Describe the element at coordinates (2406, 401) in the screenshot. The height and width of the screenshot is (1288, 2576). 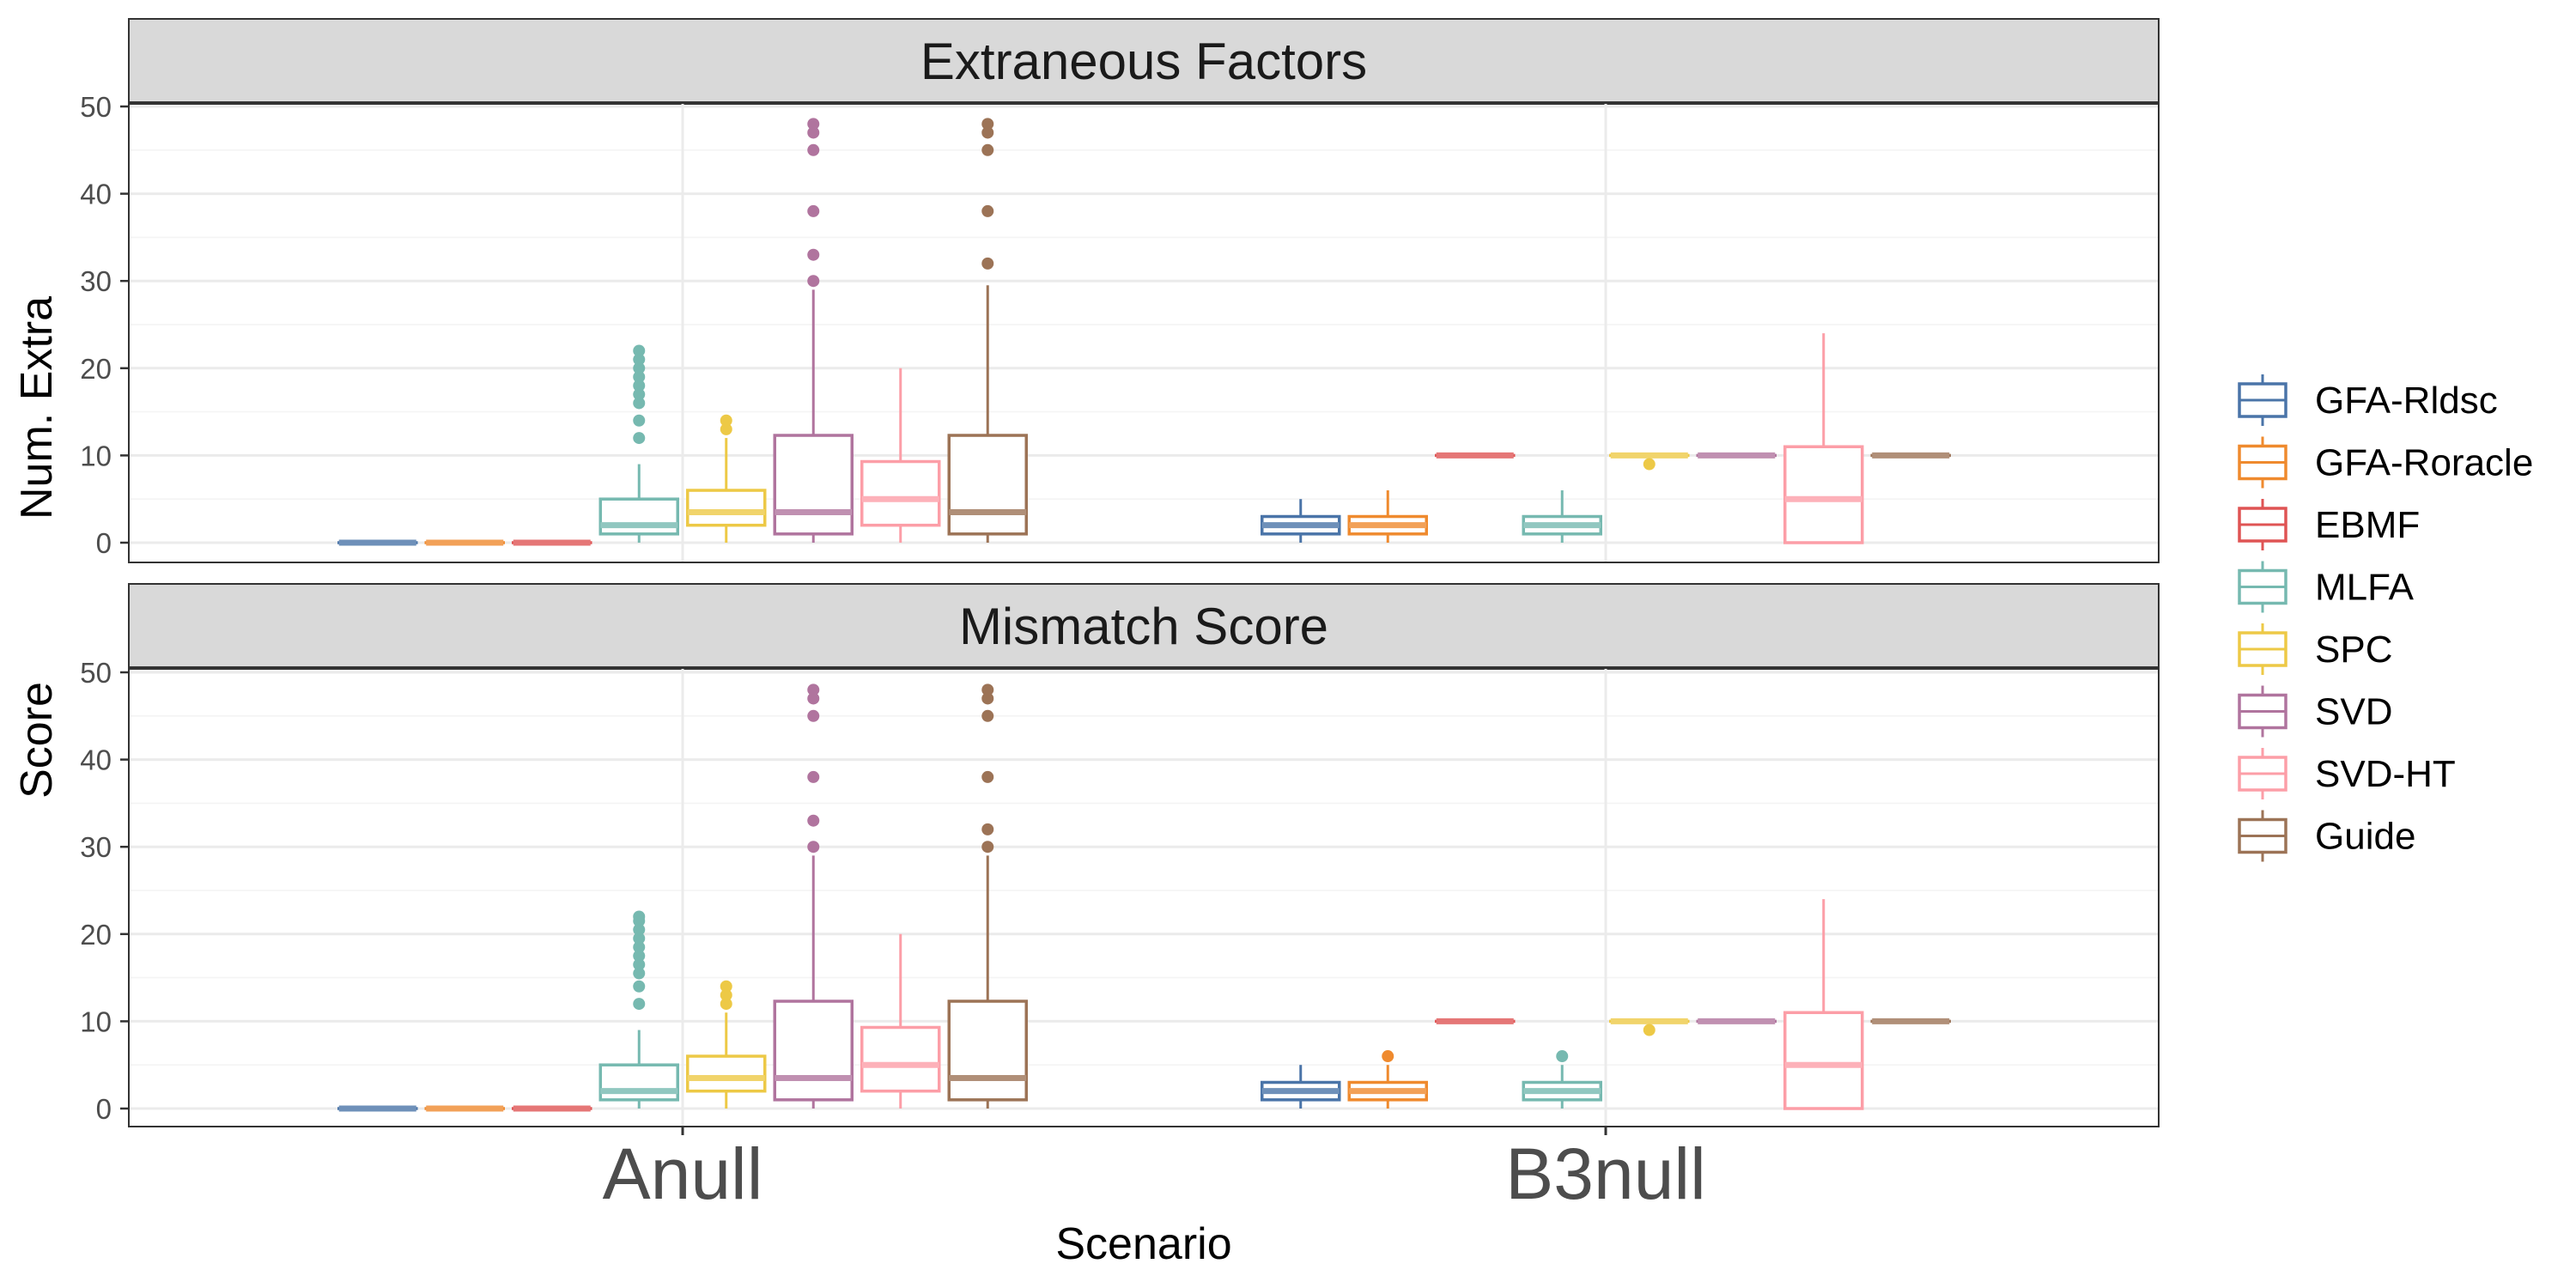
I see `legend-label: GFA-Rldsc` at that location.